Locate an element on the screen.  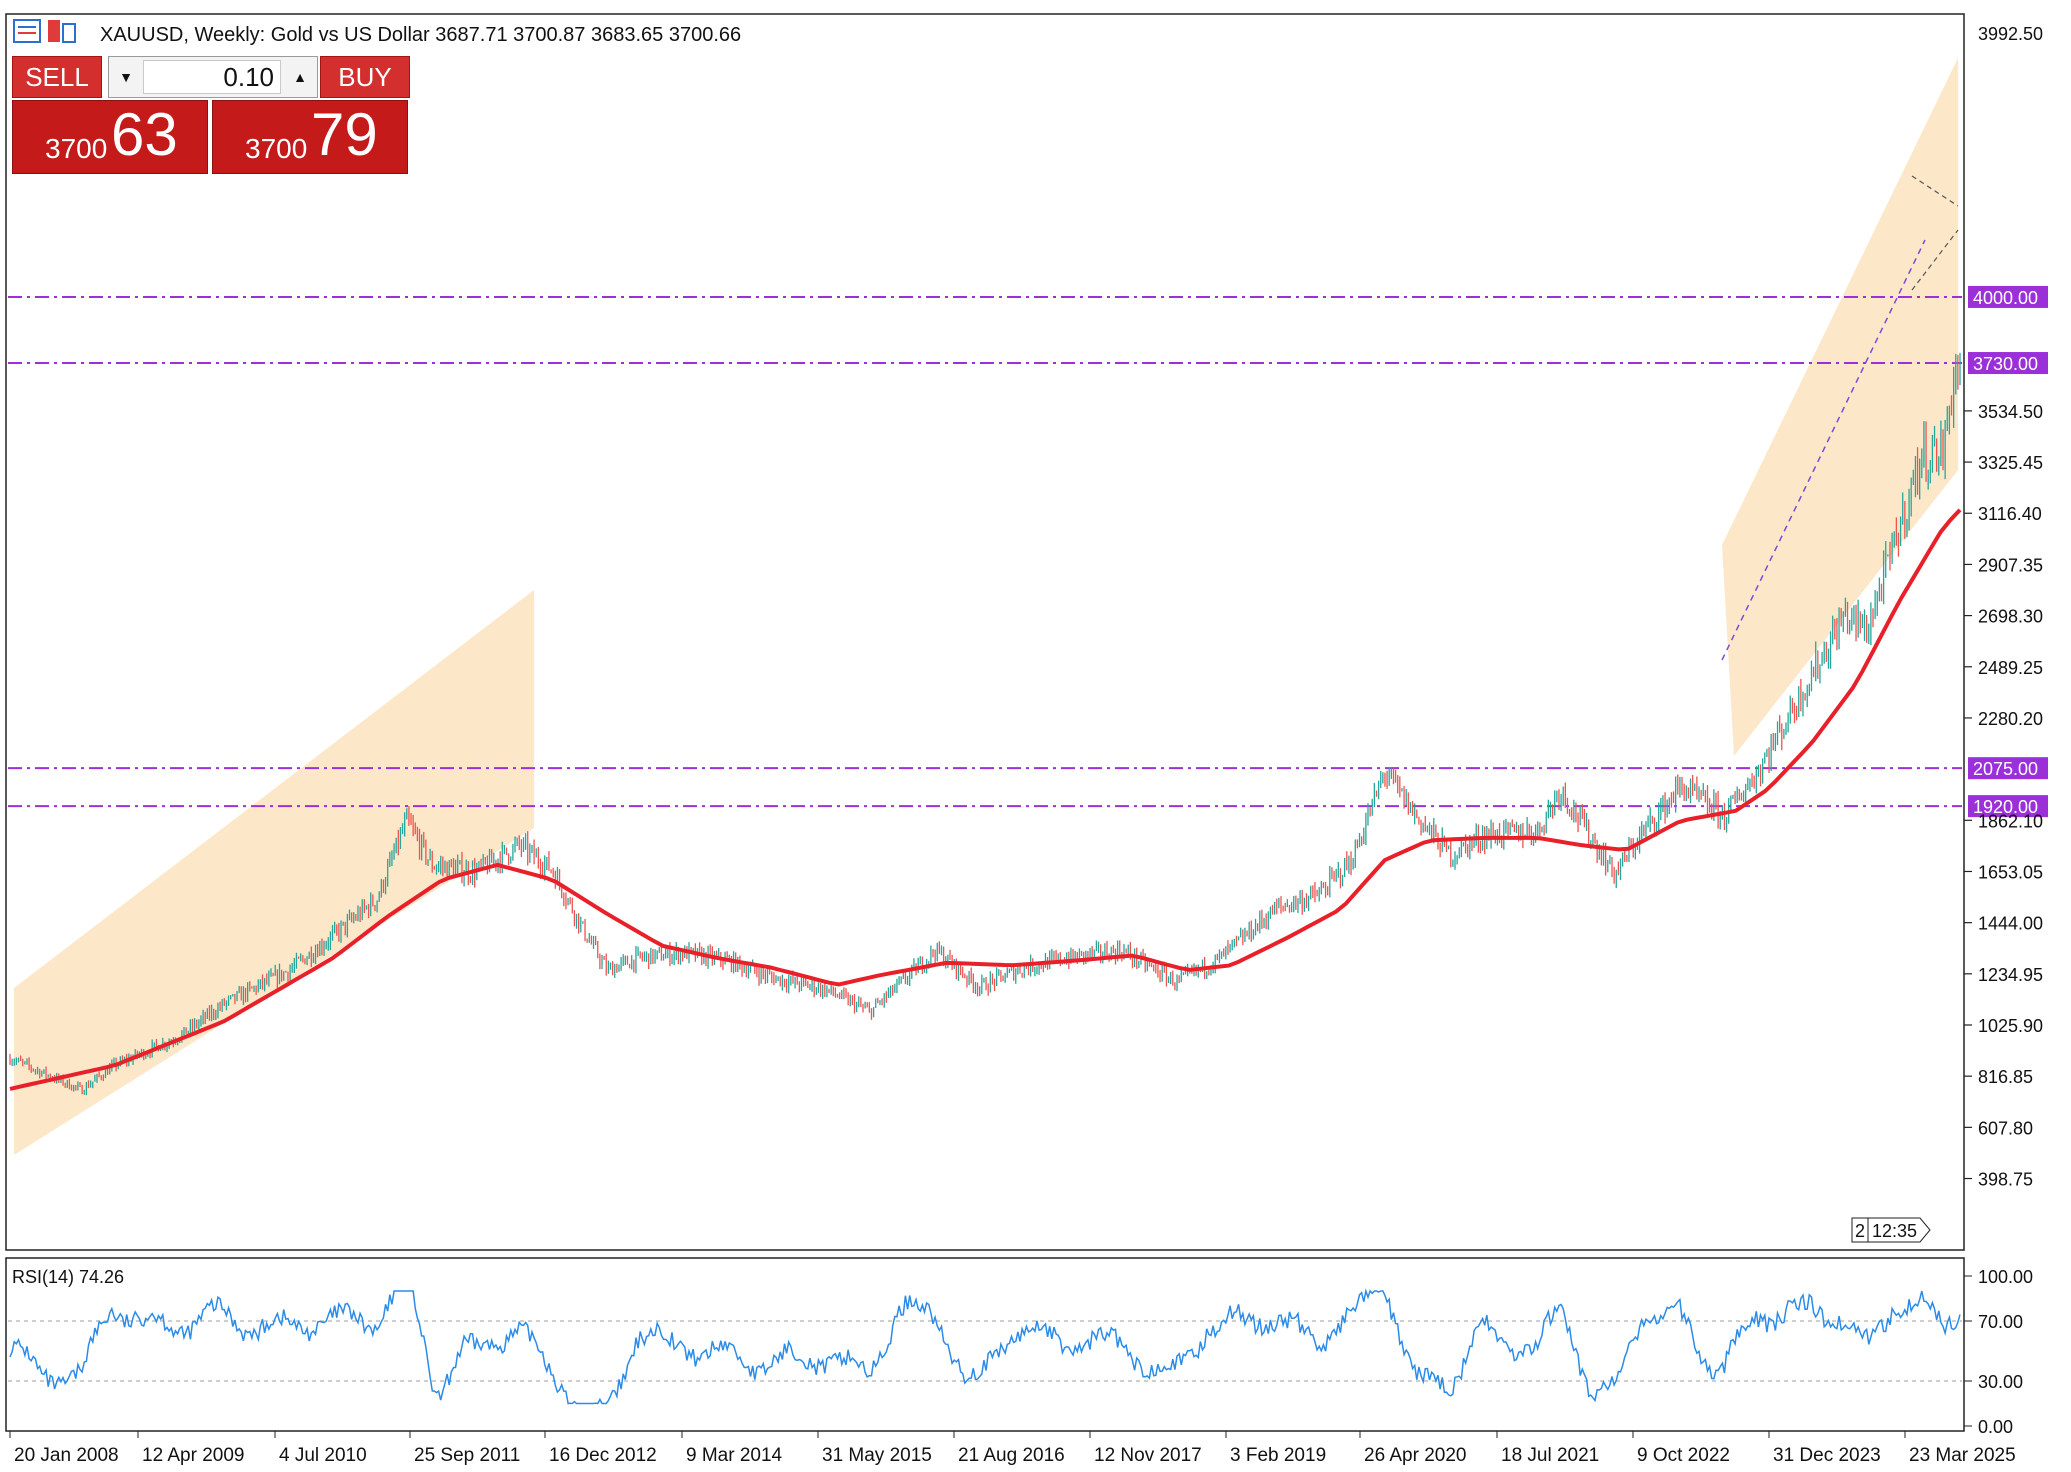
price-tick-label: 3534.50 is located at coordinates (2010, 412).